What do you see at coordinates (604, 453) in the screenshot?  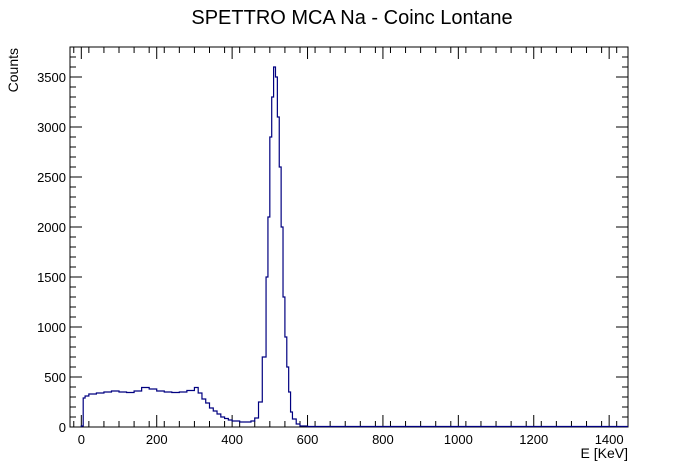 I see `x-axis-label: E [KeV]` at bounding box center [604, 453].